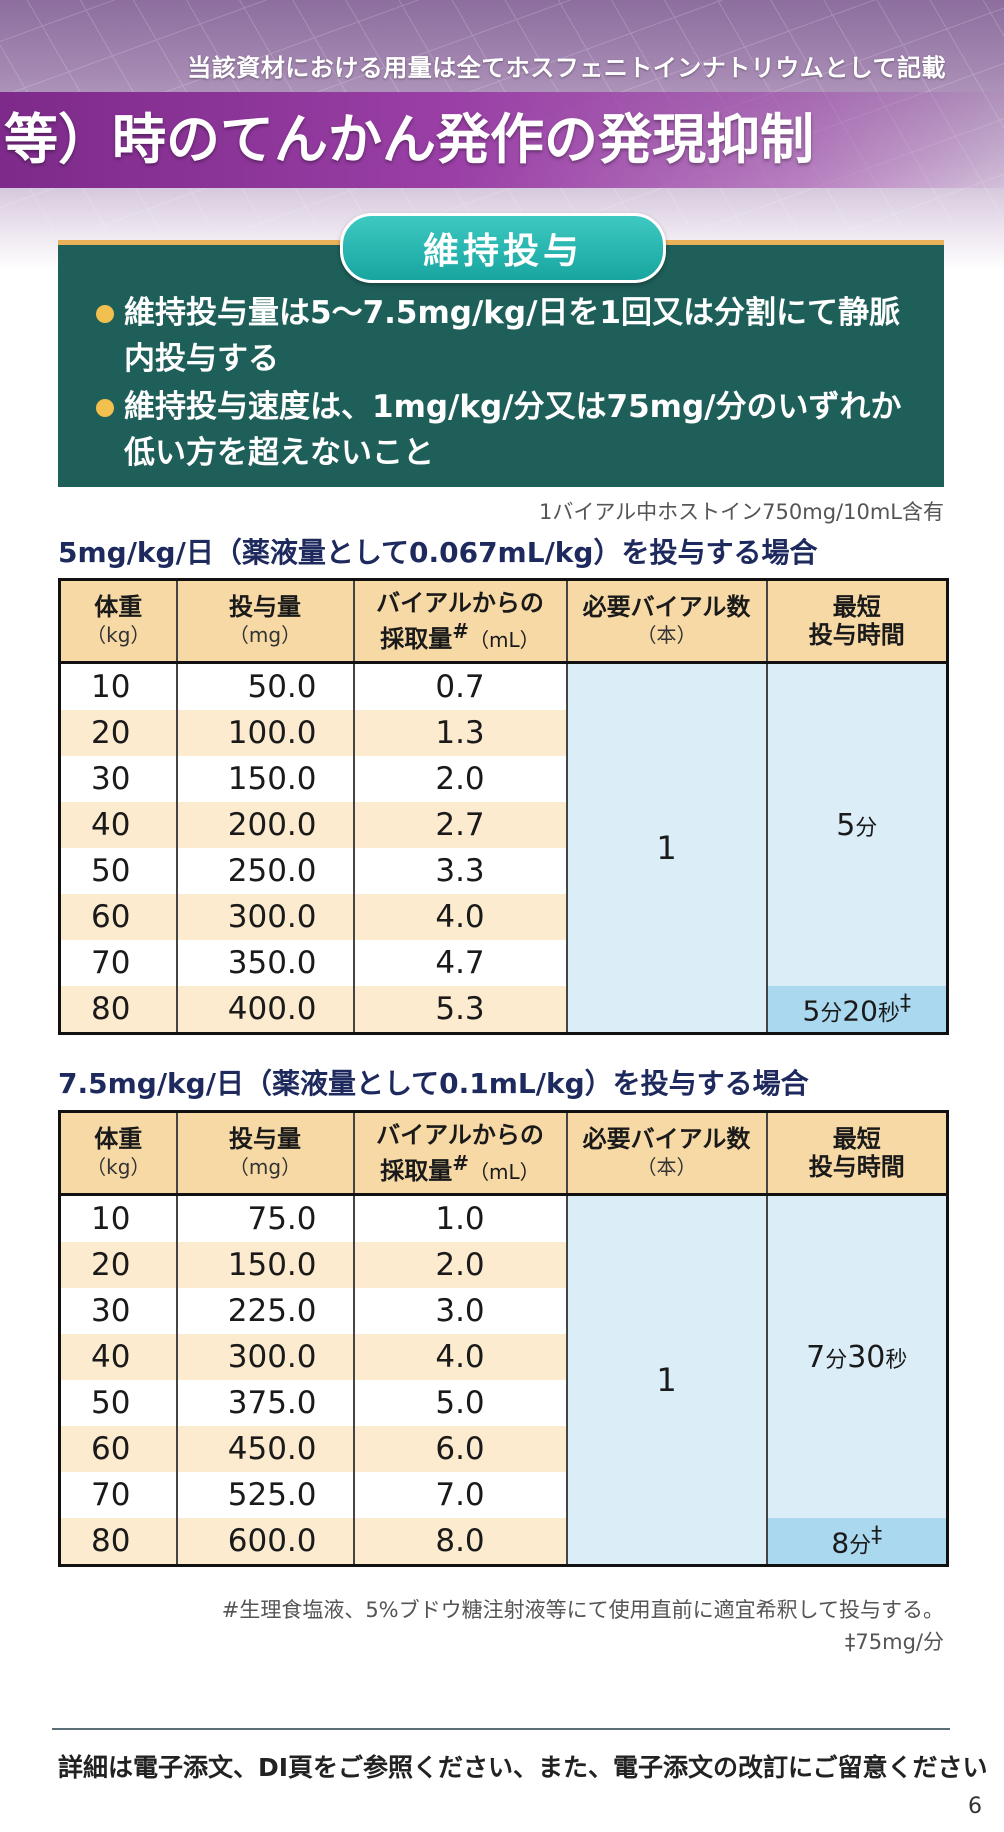 This screenshot has width=1004, height=1832. I want to click on cell-dose: 525.0, so click(265, 1495).